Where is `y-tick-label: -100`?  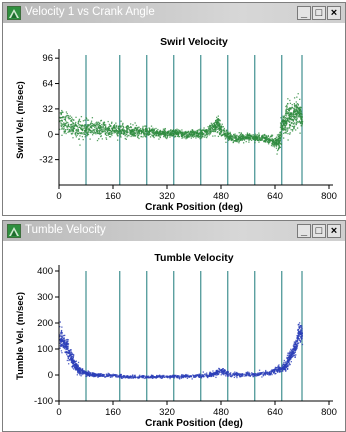 y-tick-label: -100 is located at coordinates (43, 401).